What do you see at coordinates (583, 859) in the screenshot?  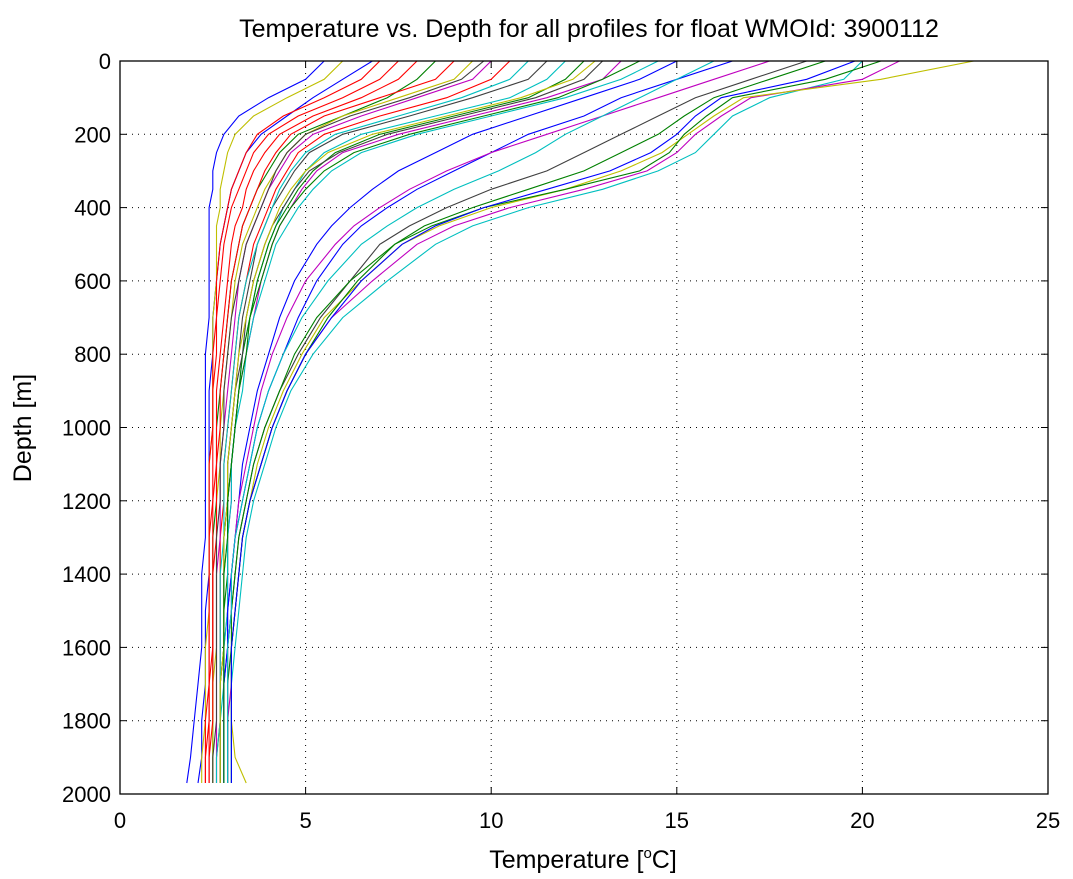 I see `x-axis-label: Temperature [oC]` at bounding box center [583, 859].